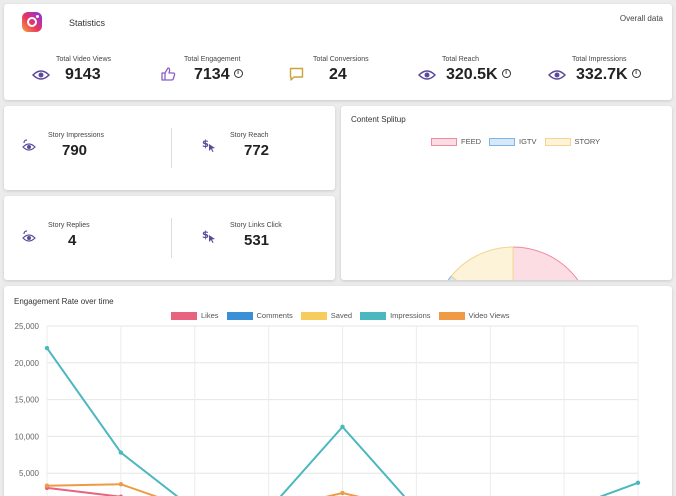 Image resolution: width=676 pixels, height=496 pixels. I want to click on stat-label: Total Engagement, so click(212, 59).